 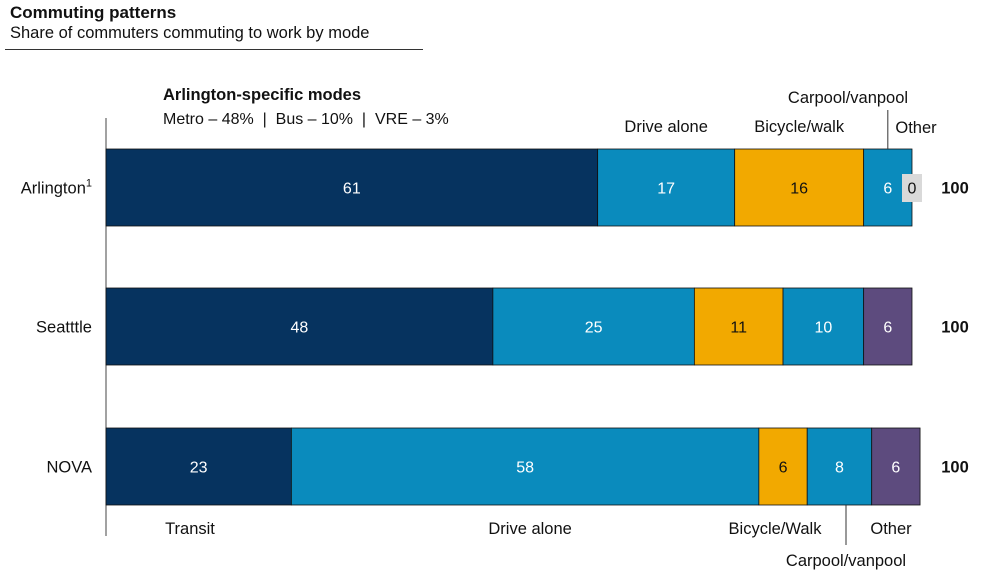 What do you see at coordinates (56, 188) in the screenshot?
I see `category-label: Arlington1` at bounding box center [56, 188].